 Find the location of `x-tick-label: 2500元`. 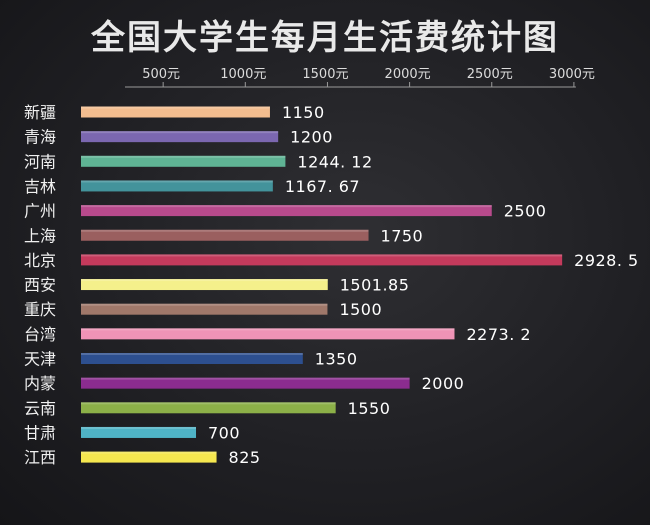

x-tick-label: 2500元 is located at coordinates (490, 74).